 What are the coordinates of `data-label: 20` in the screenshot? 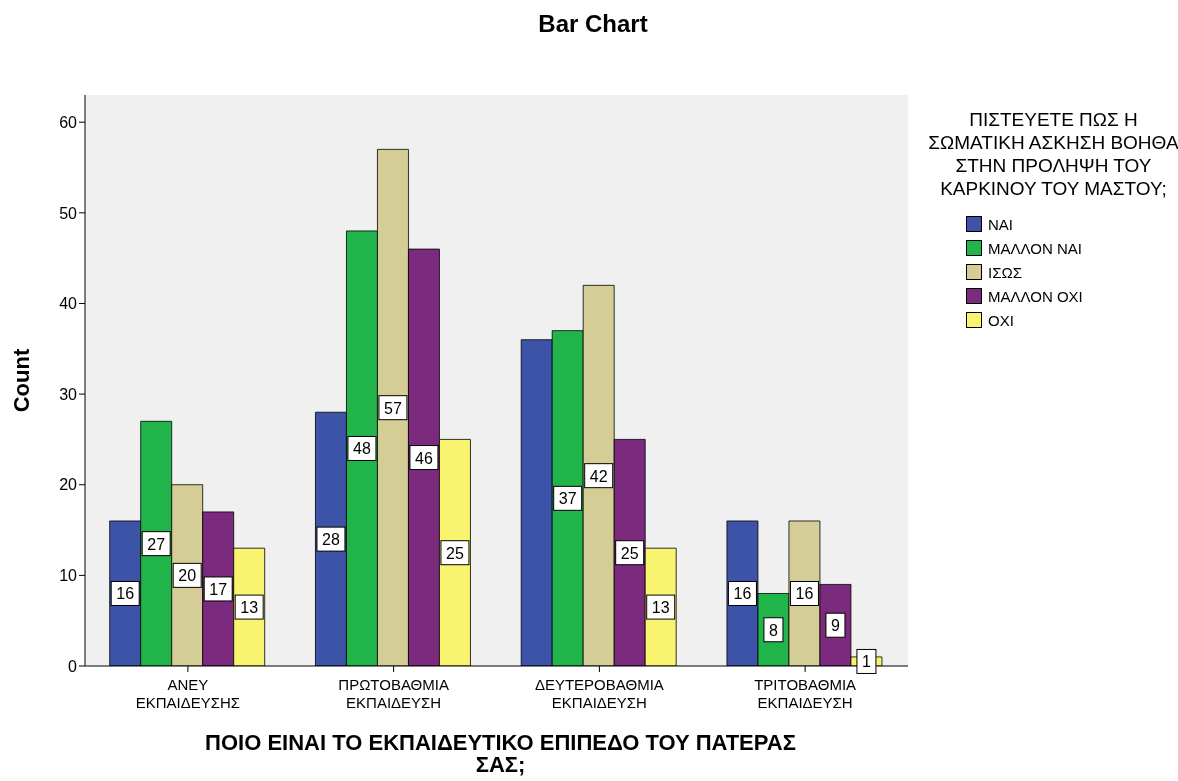 It's located at (187, 576).